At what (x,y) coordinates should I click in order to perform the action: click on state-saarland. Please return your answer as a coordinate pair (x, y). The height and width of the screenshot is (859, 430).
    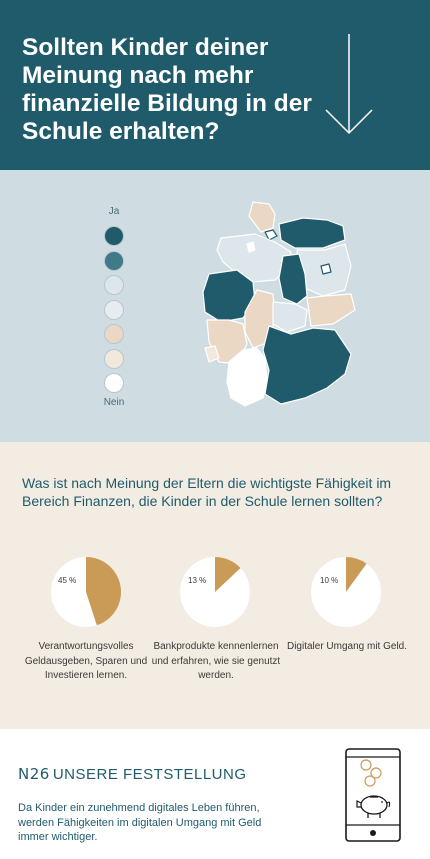
    Looking at the image, I should click on (212, 354).